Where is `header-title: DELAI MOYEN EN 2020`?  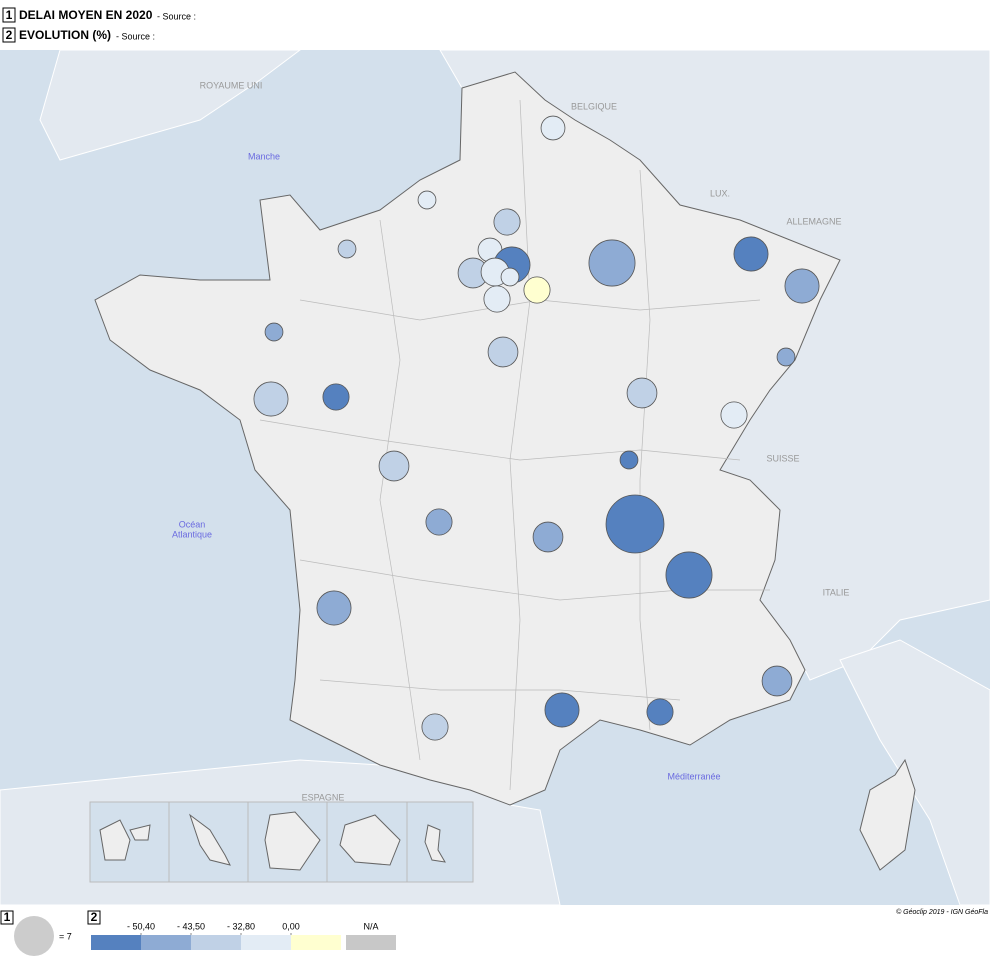 header-title: DELAI MOYEN EN 2020 is located at coordinates (86, 15).